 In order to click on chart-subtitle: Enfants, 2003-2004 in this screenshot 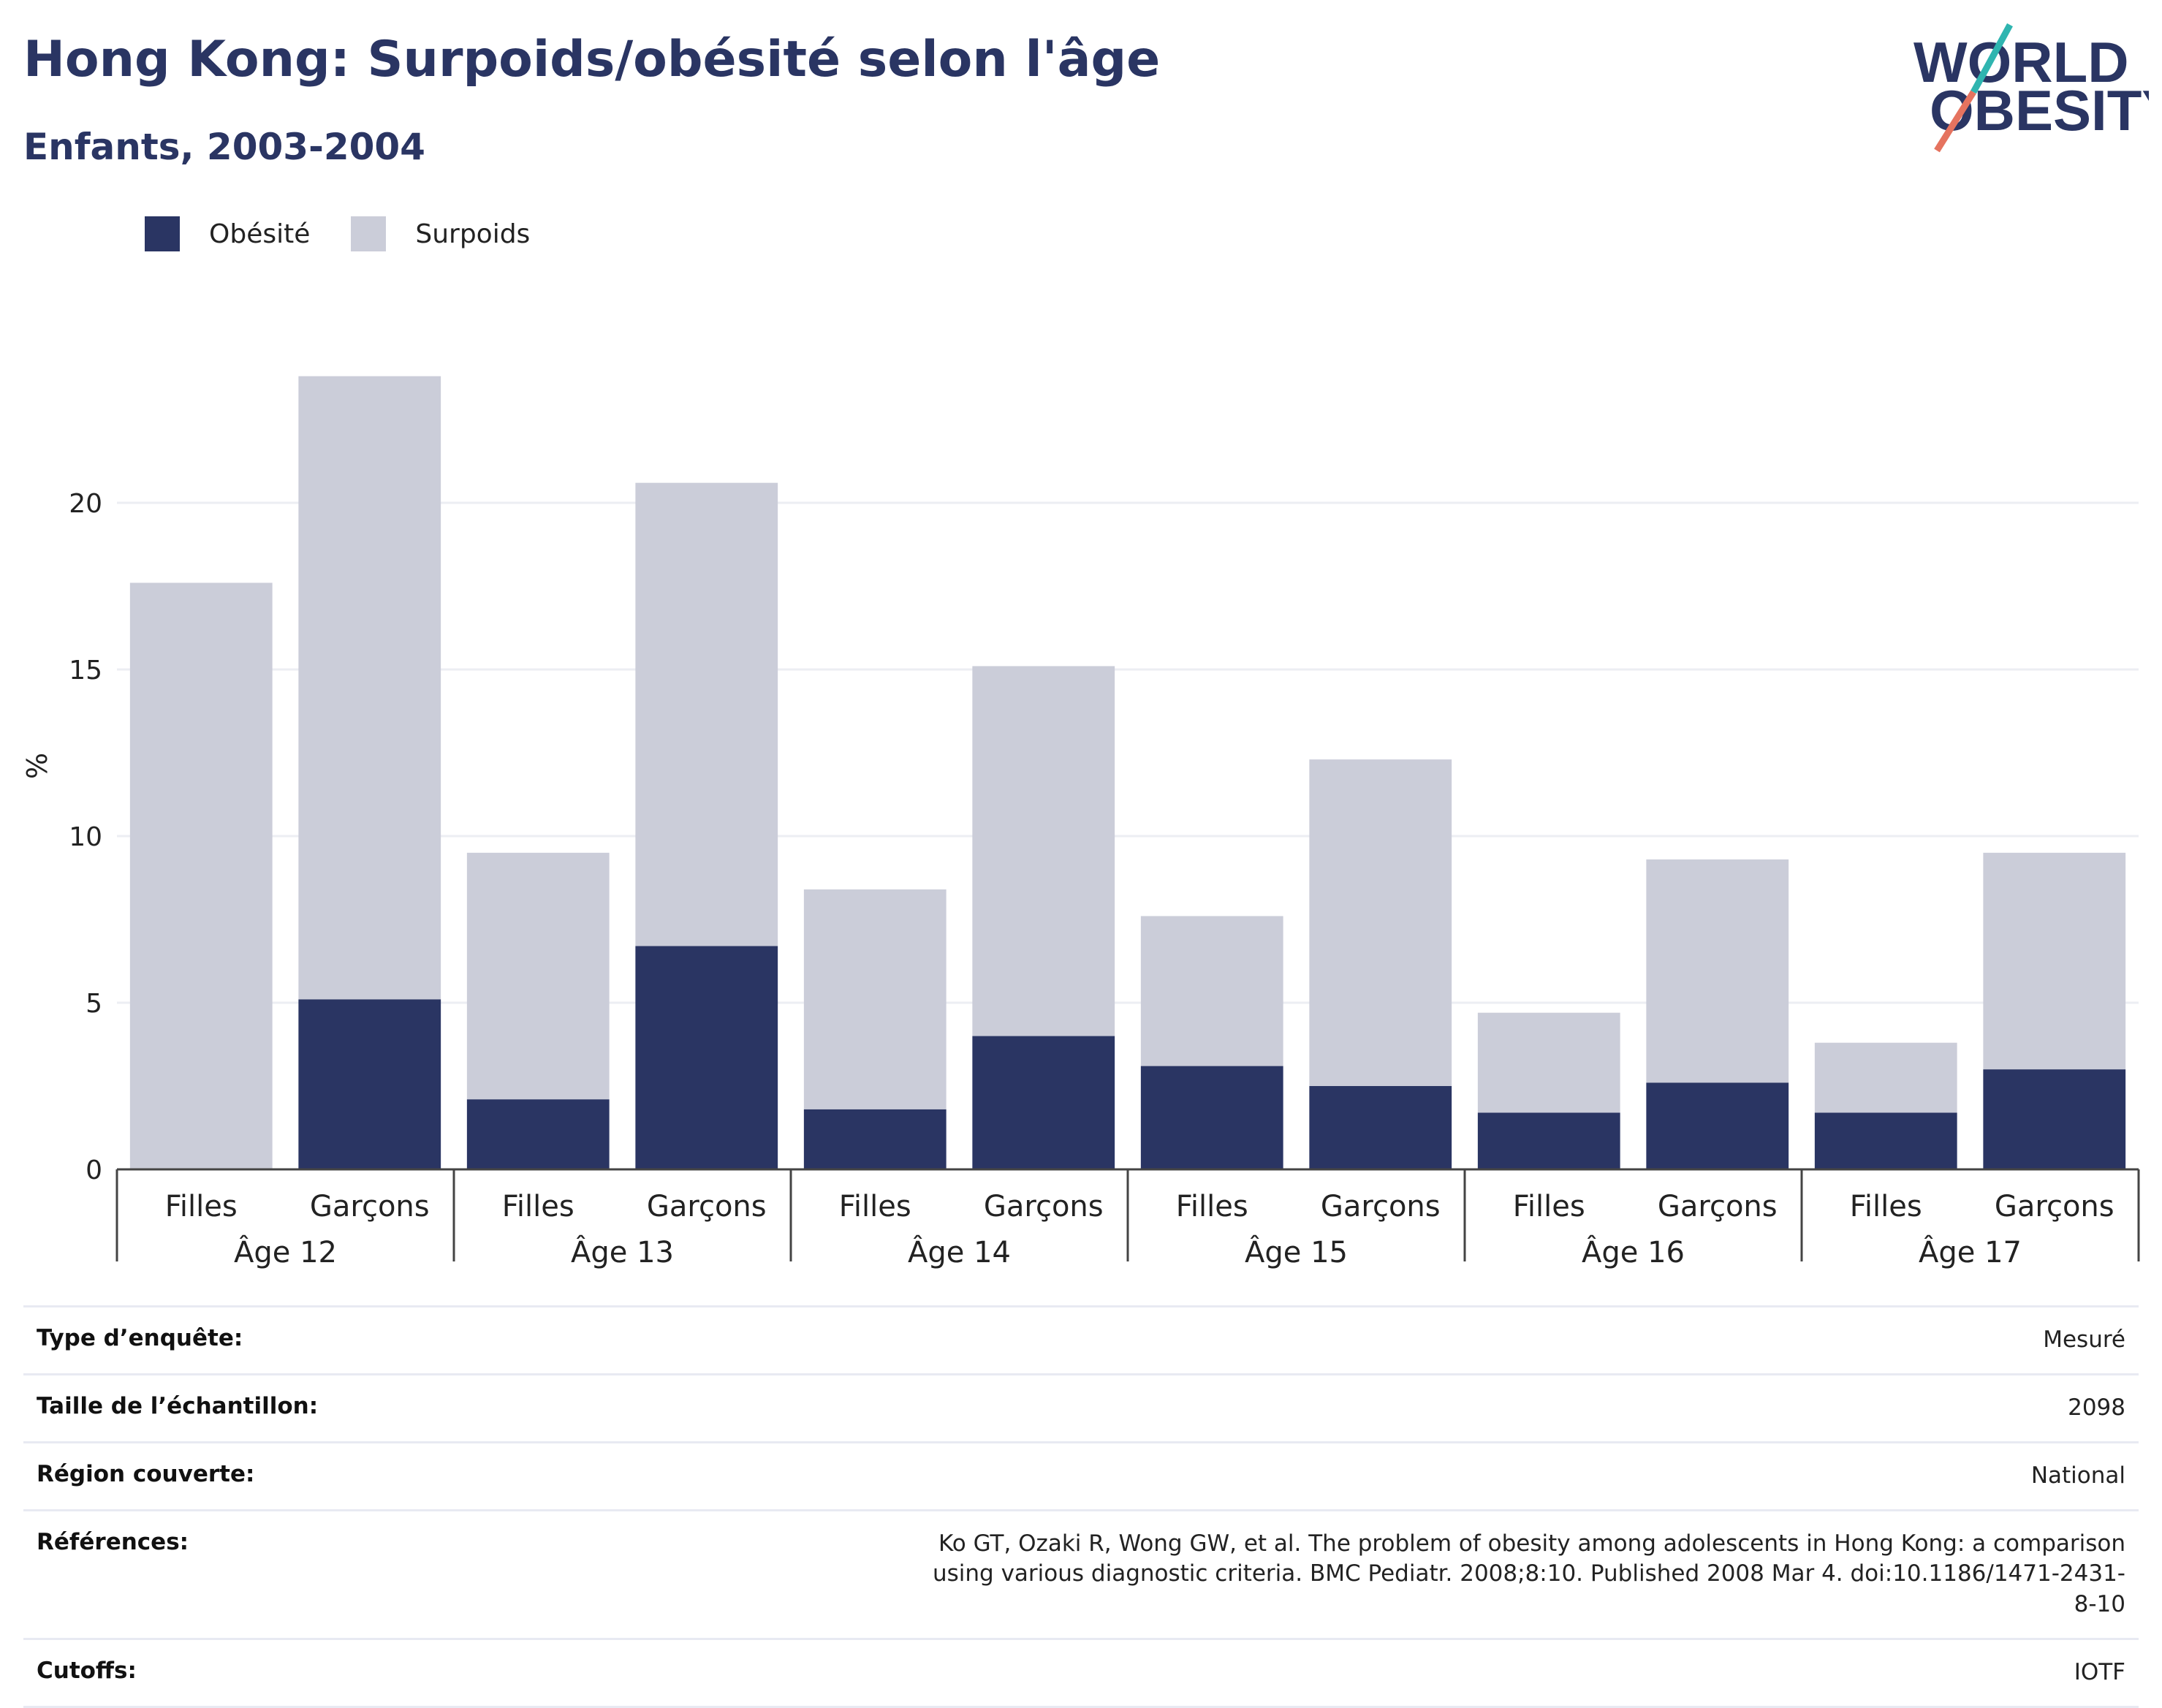, I will do `click(224, 147)`.